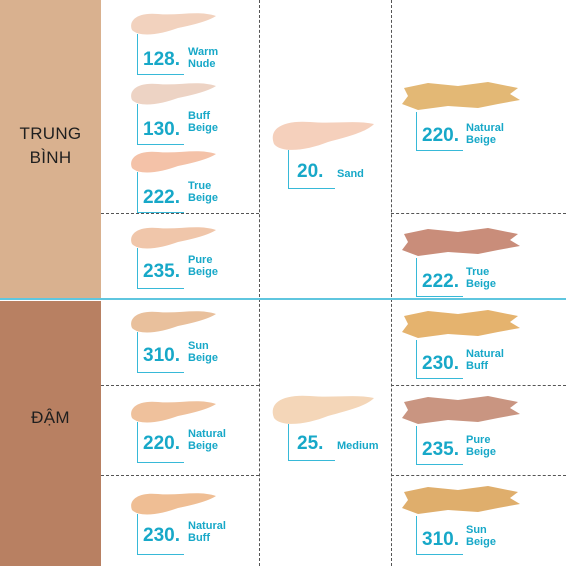 The image size is (566, 566). I want to click on shade-number: 25., so click(310, 443).